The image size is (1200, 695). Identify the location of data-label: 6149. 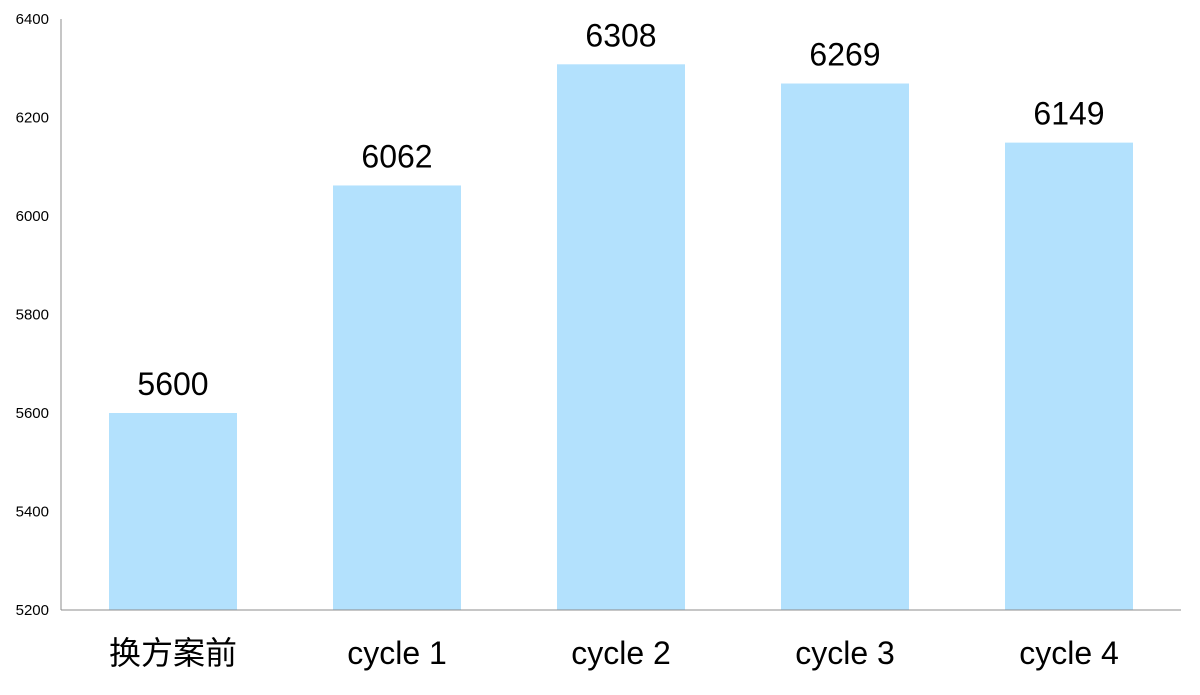
(1068, 114).